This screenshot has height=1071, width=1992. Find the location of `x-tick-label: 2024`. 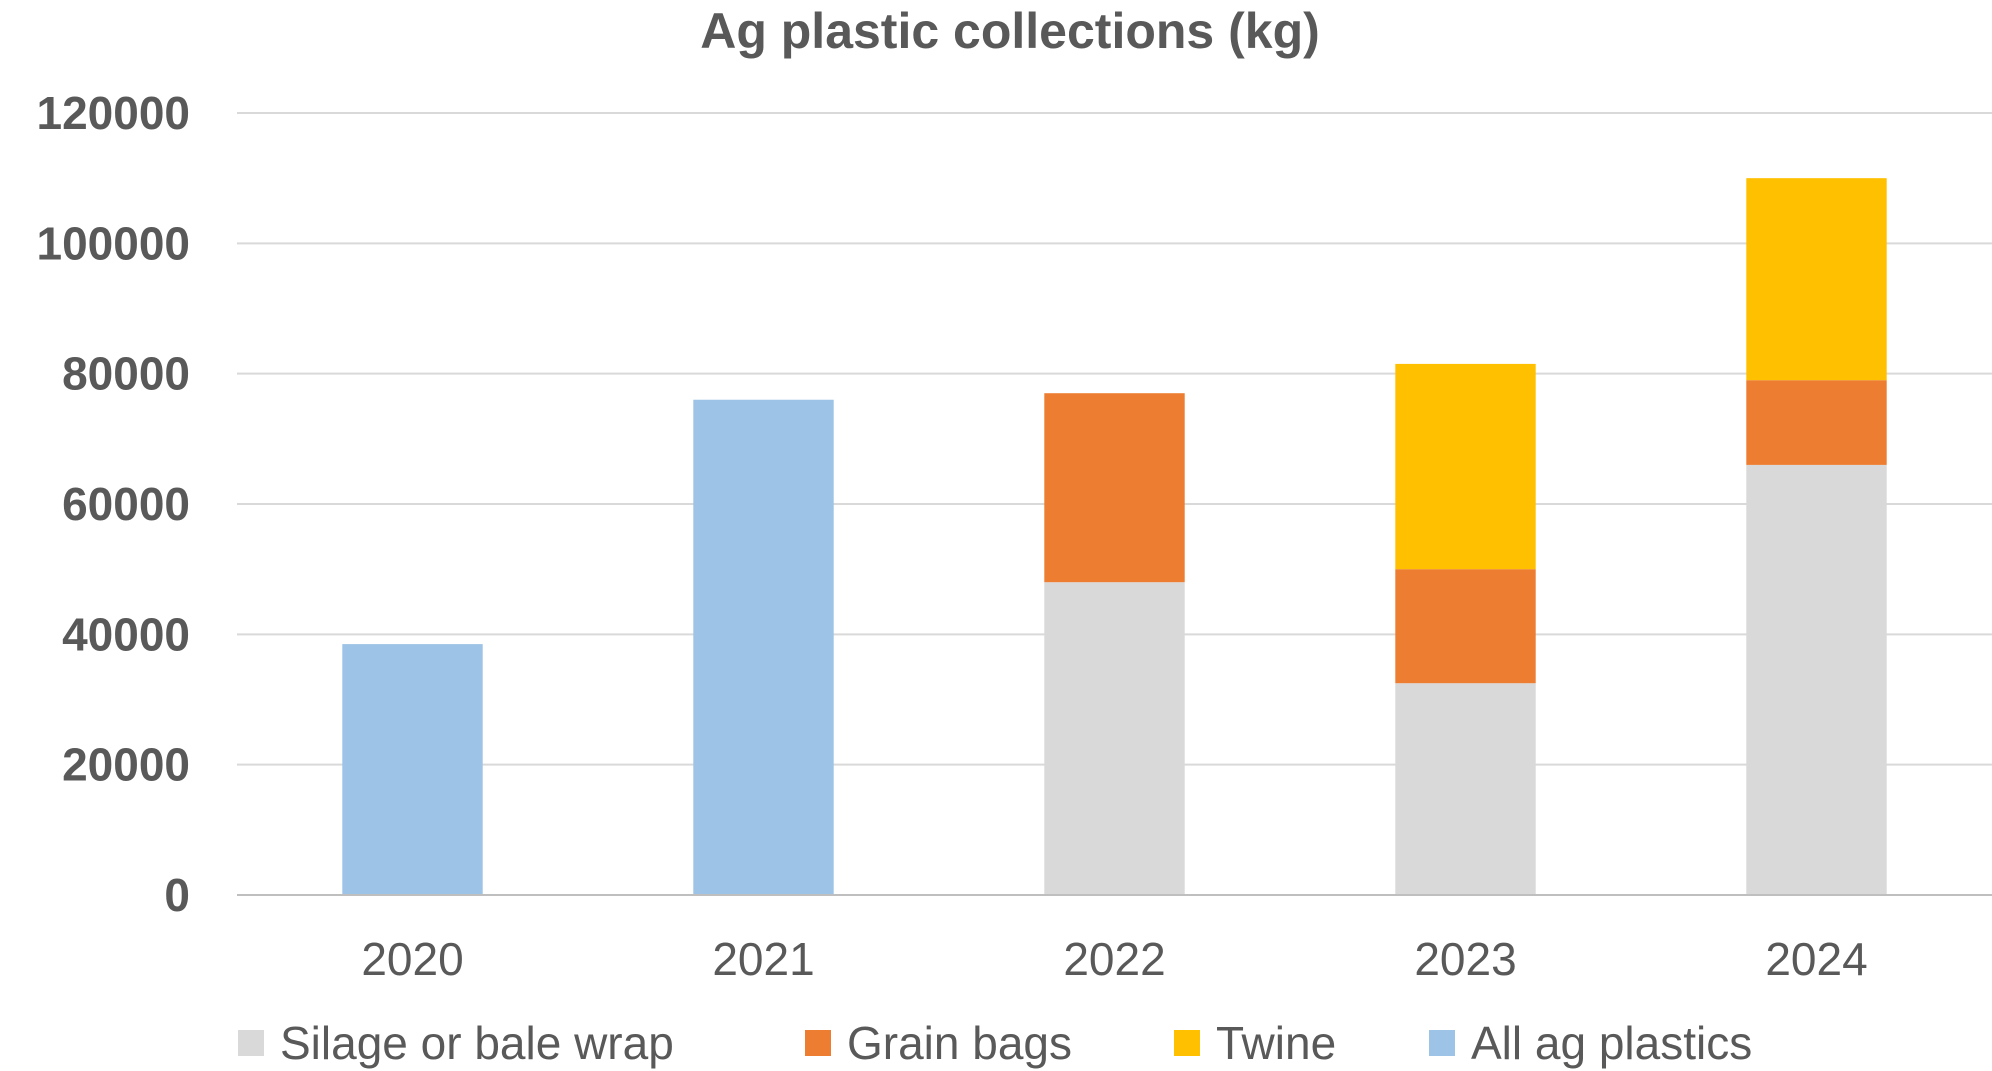

x-tick-label: 2024 is located at coordinates (1816, 959).